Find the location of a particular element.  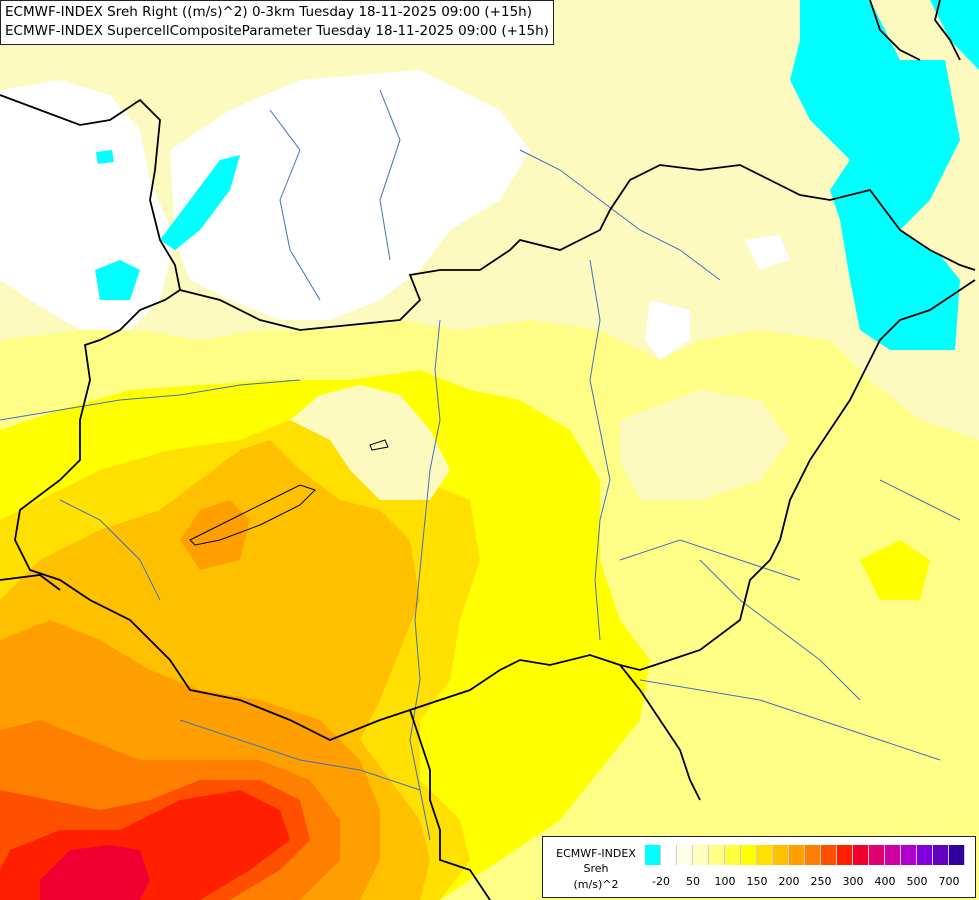

legend-tick-label: 50 is located at coordinates (693, 881).